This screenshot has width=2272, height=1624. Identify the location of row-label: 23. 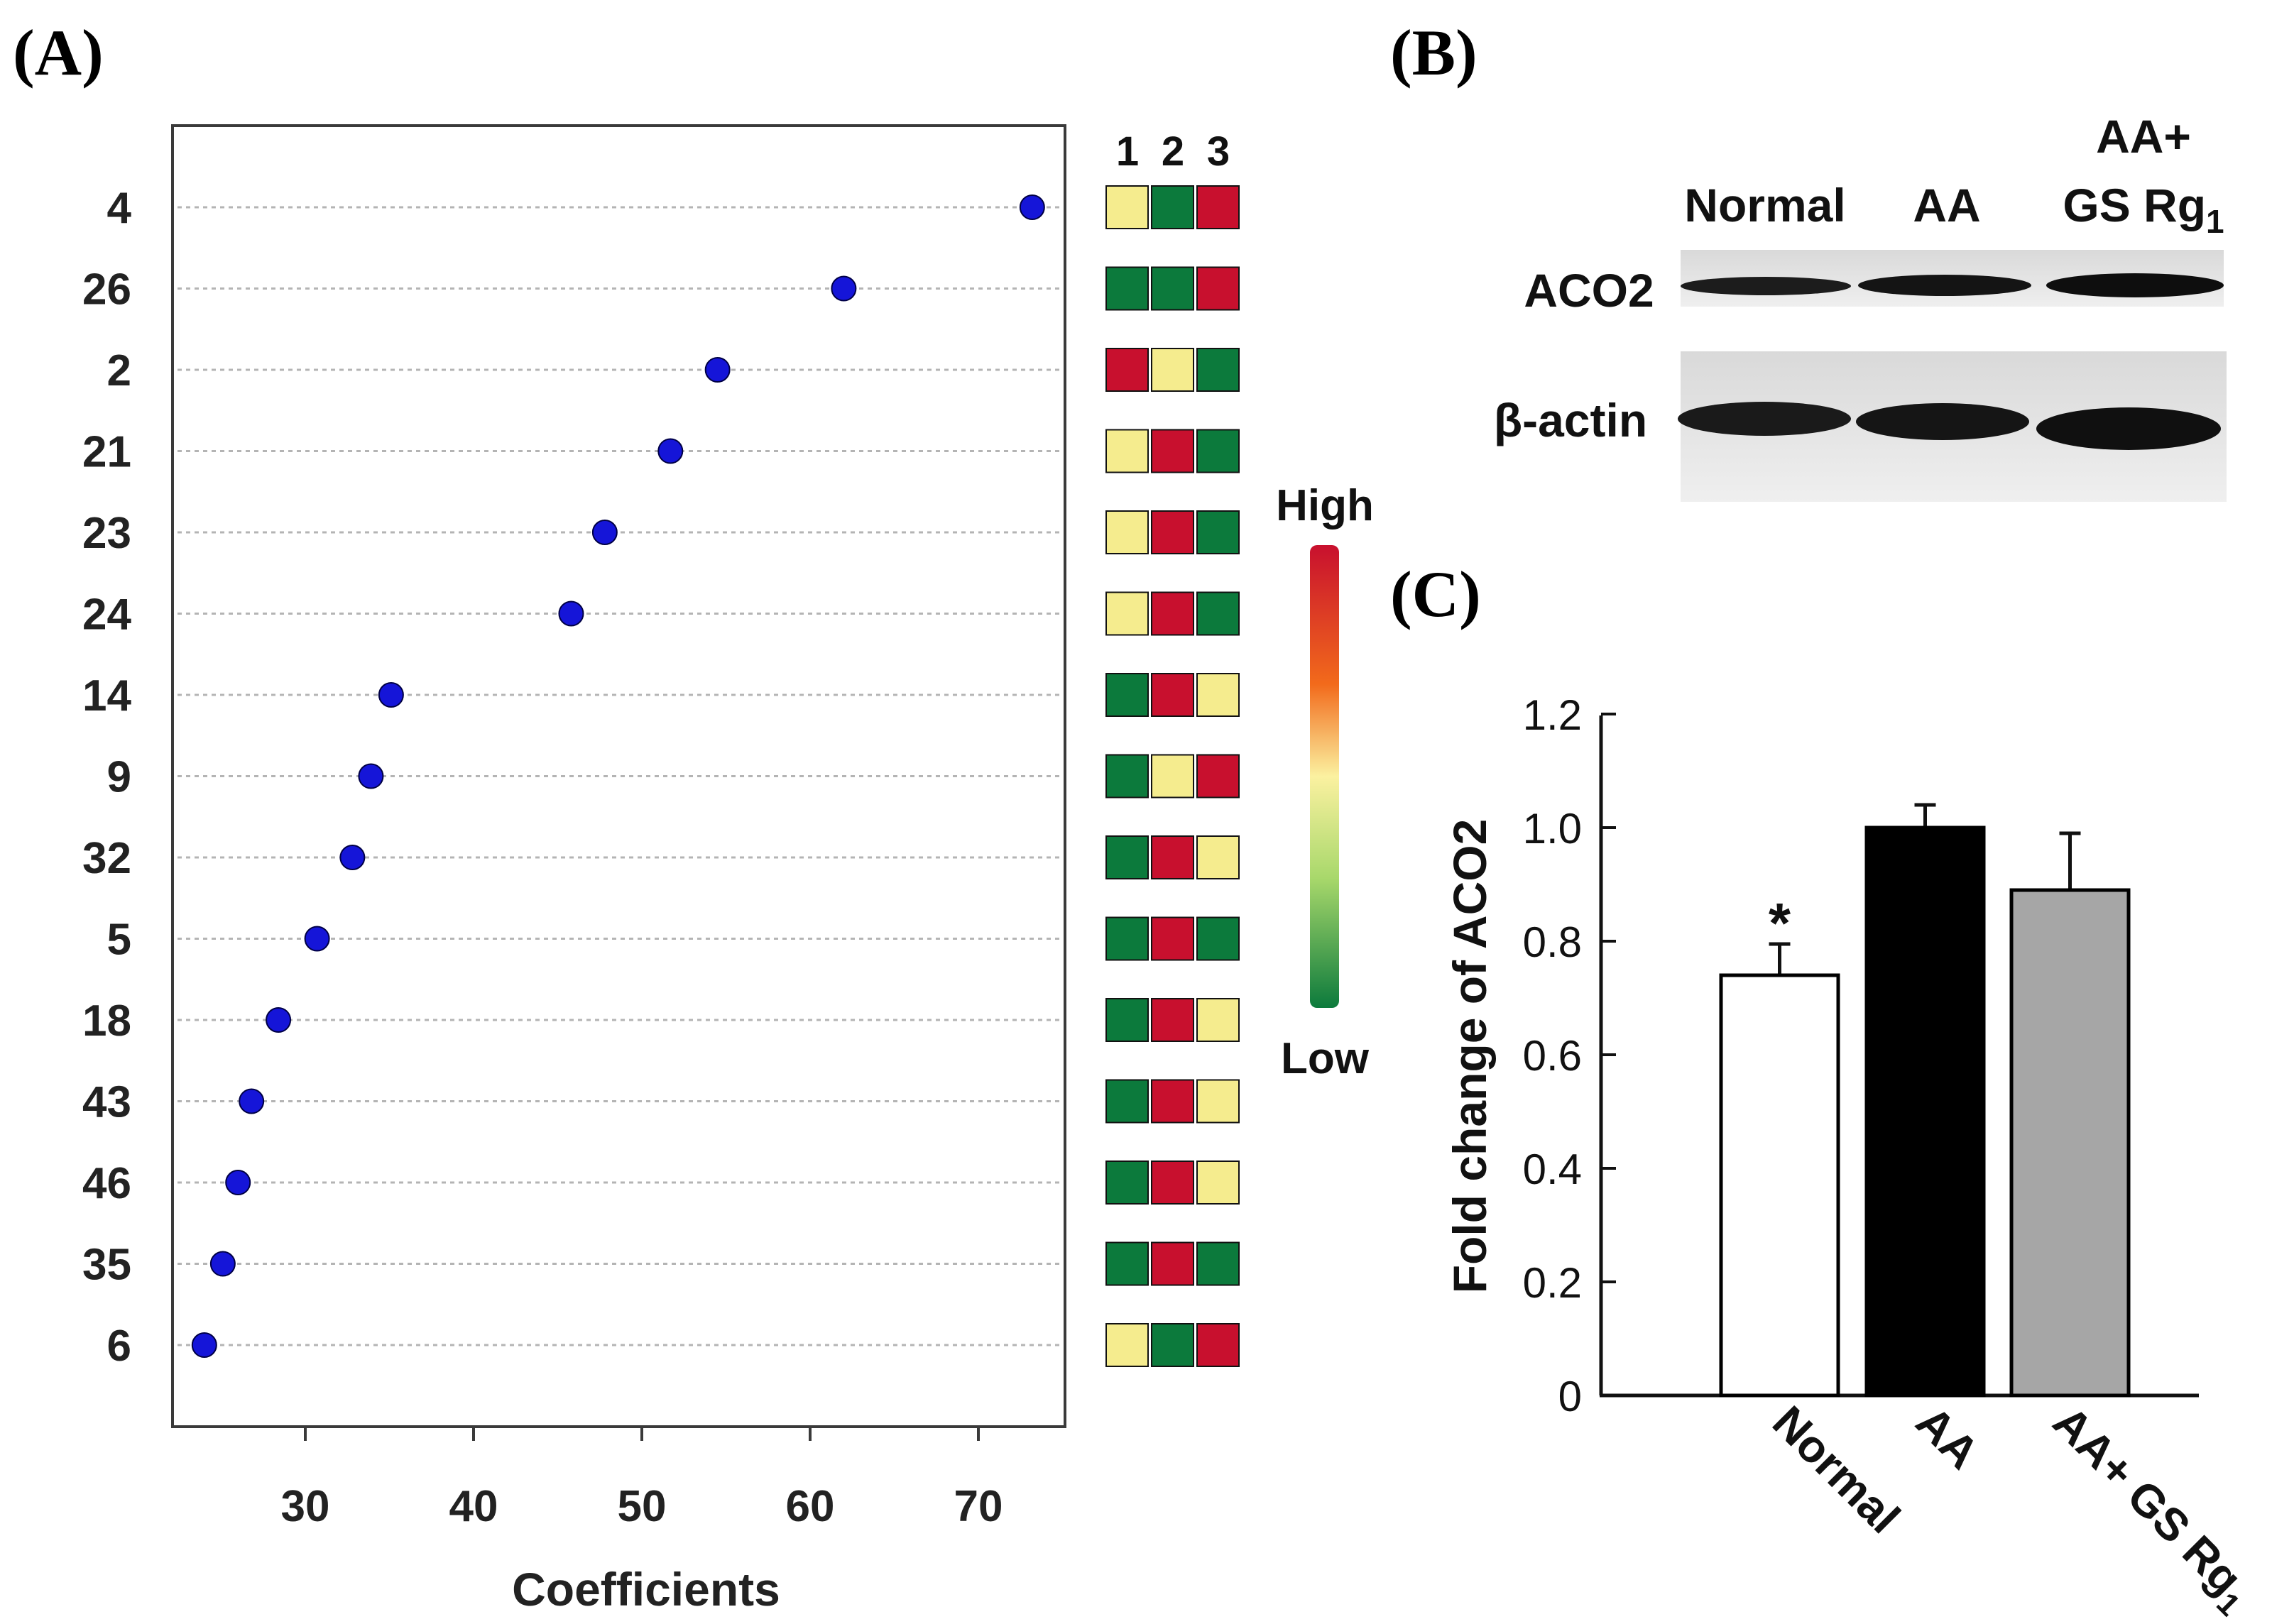
(106, 533).